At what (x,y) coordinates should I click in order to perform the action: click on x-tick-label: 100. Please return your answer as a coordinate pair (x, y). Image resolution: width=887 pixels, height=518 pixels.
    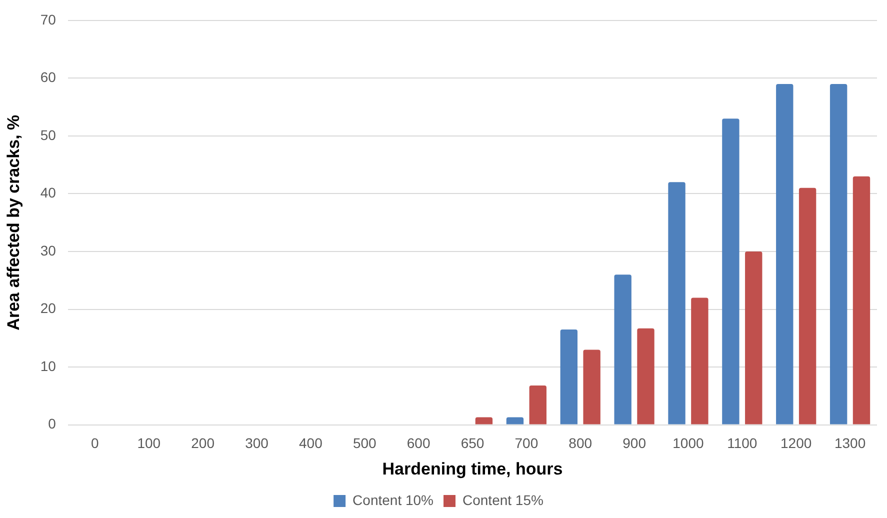
    Looking at the image, I should click on (149, 443).